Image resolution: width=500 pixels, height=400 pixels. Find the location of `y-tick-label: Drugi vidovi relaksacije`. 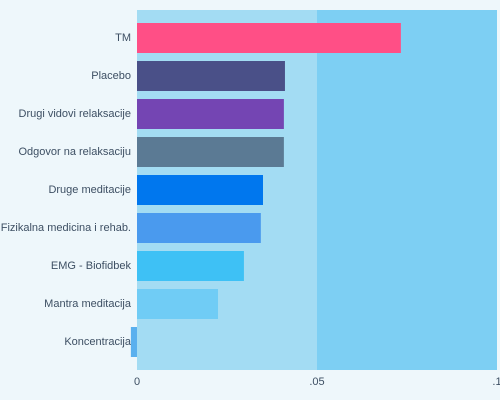

y-tick-label: Drugi vidovi relaksacije is located at coordinates (75, 114).